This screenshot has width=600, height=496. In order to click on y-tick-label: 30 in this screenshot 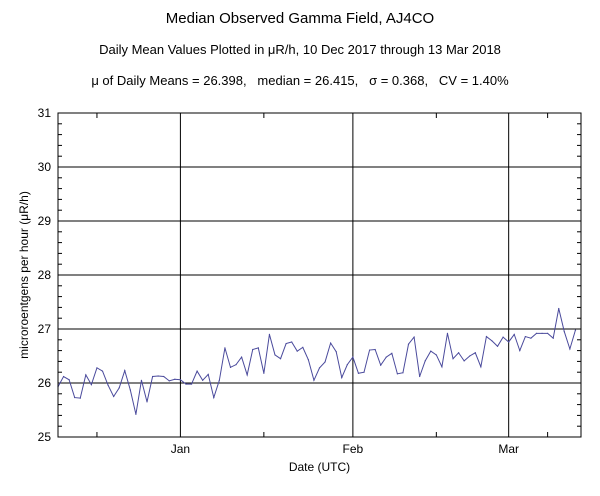, I will do `click(45, 167)`.